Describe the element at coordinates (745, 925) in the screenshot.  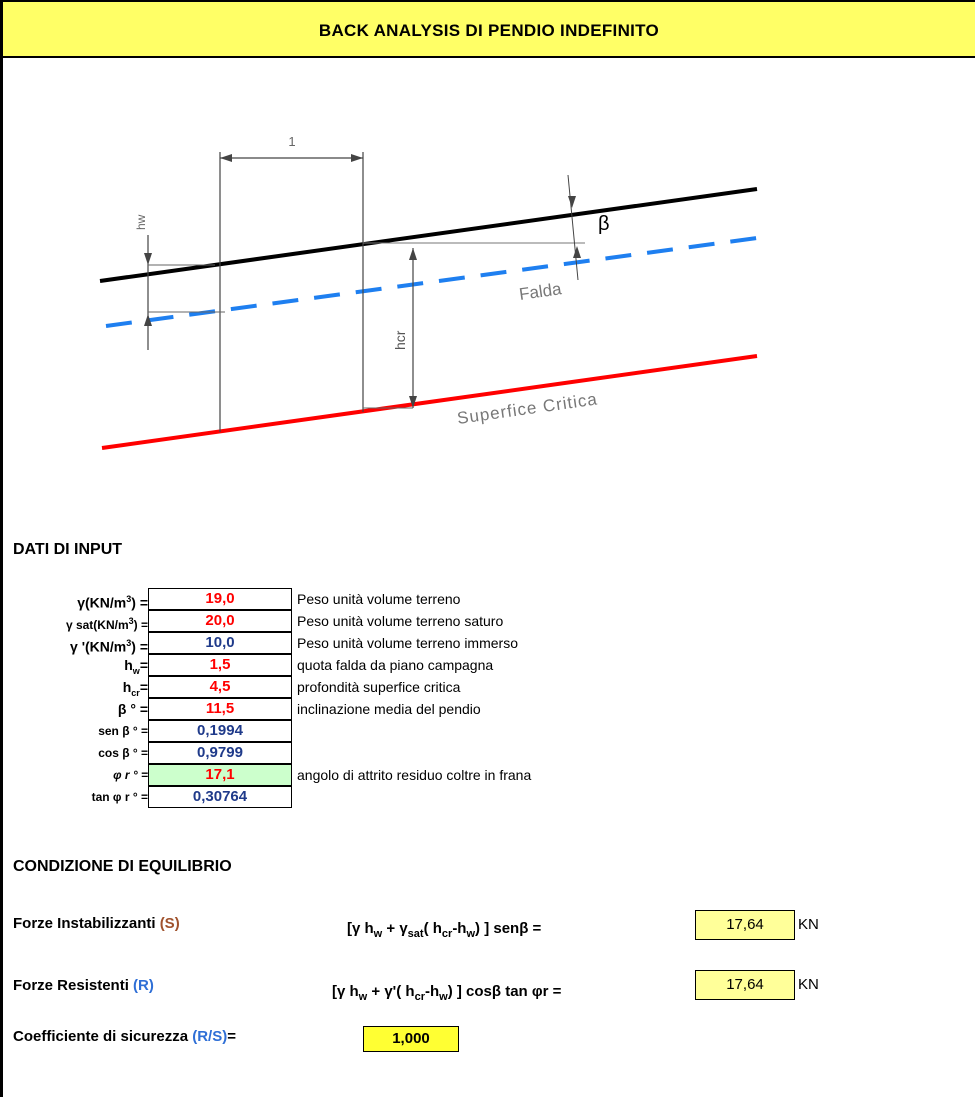
I see `instab-result-cell: 17,64` at that location.